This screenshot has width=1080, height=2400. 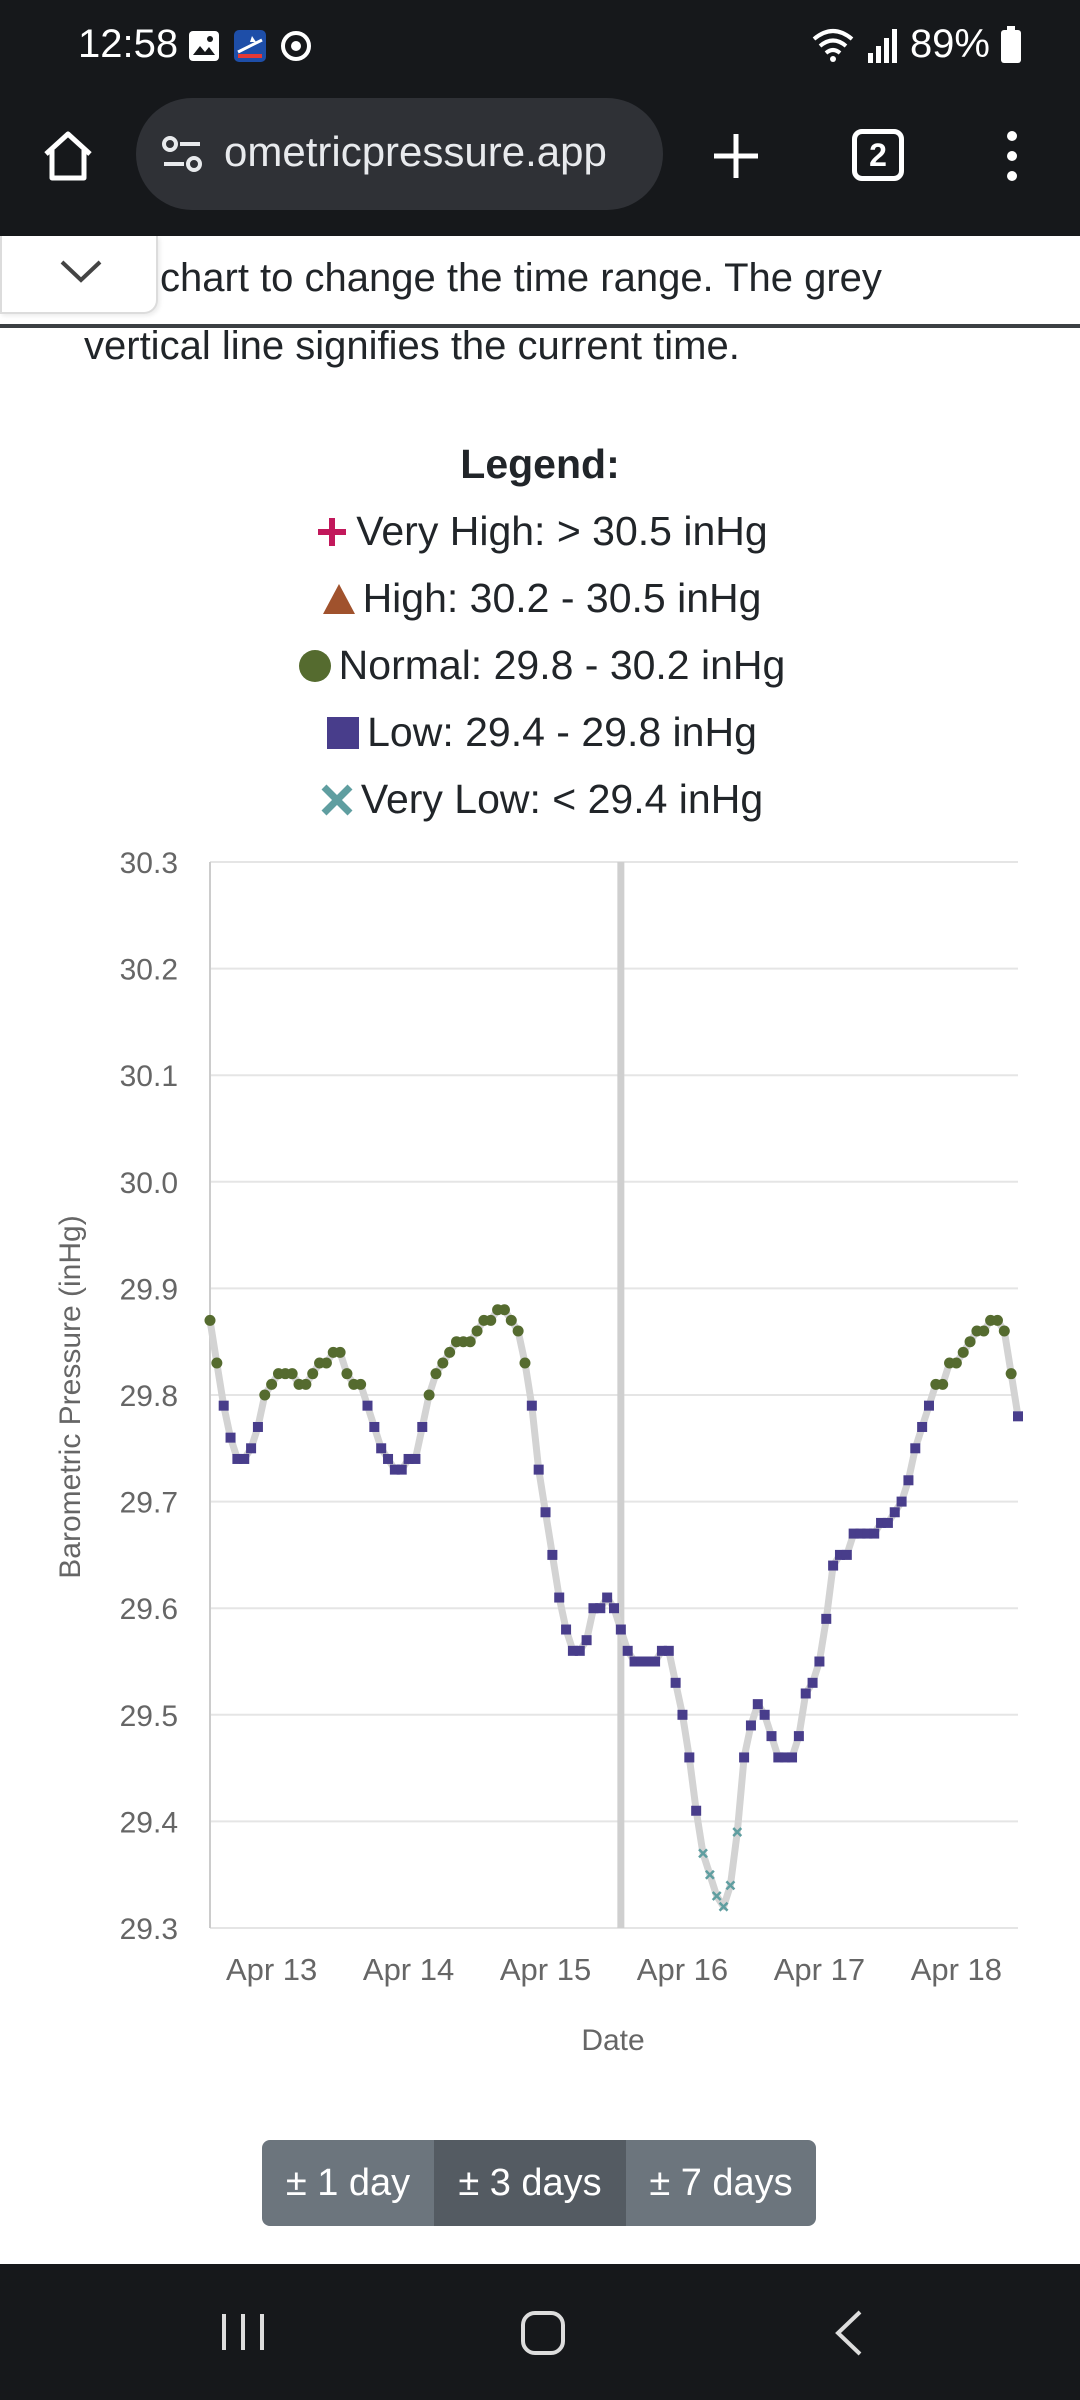 I want to click on y-axis-label: Barometric Pressure (inHg), so click(x=70, y=1396).